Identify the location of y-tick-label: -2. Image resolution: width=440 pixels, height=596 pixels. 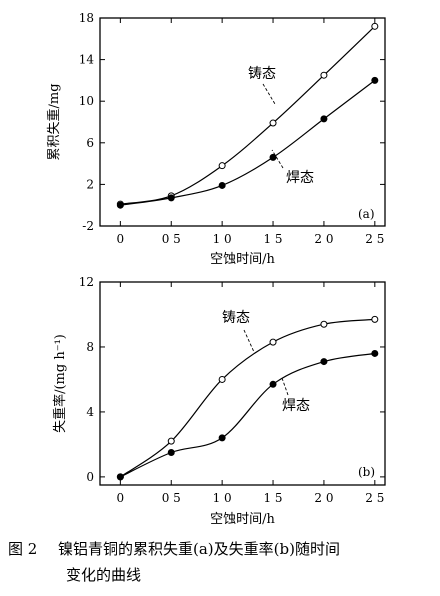
(88, 226).